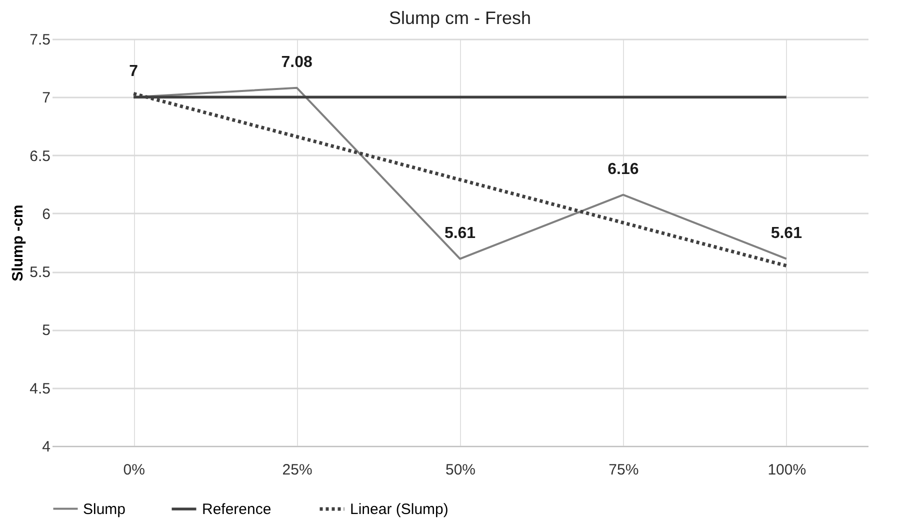 This screenshot has width=908, height=527. I want to click on x-tick-label: 0%, so click(134, 470).